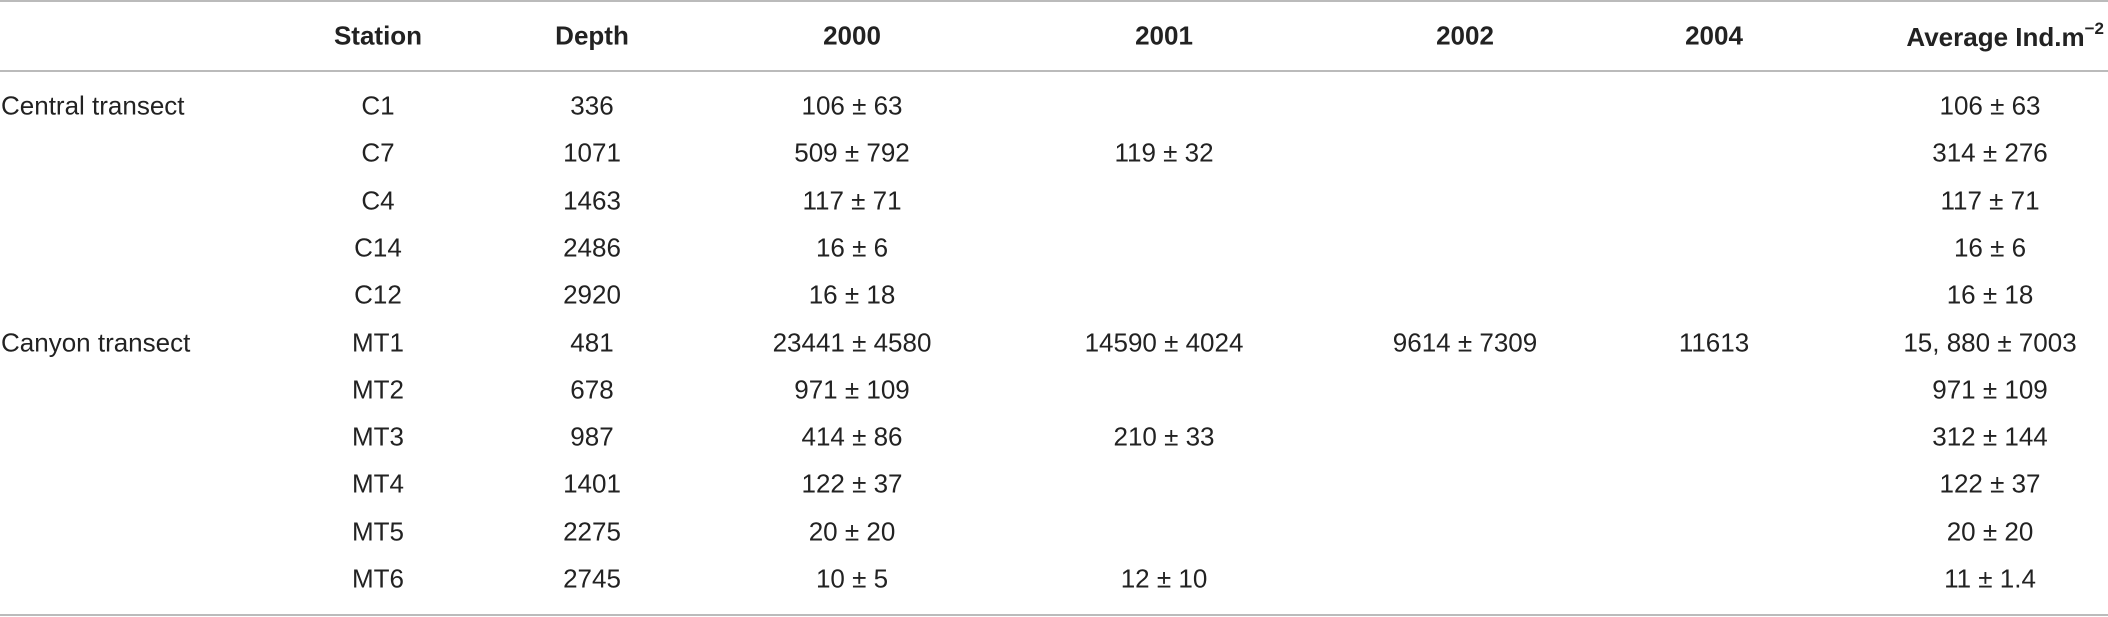  I want to click on header-cell: Station, so click(378, 35).